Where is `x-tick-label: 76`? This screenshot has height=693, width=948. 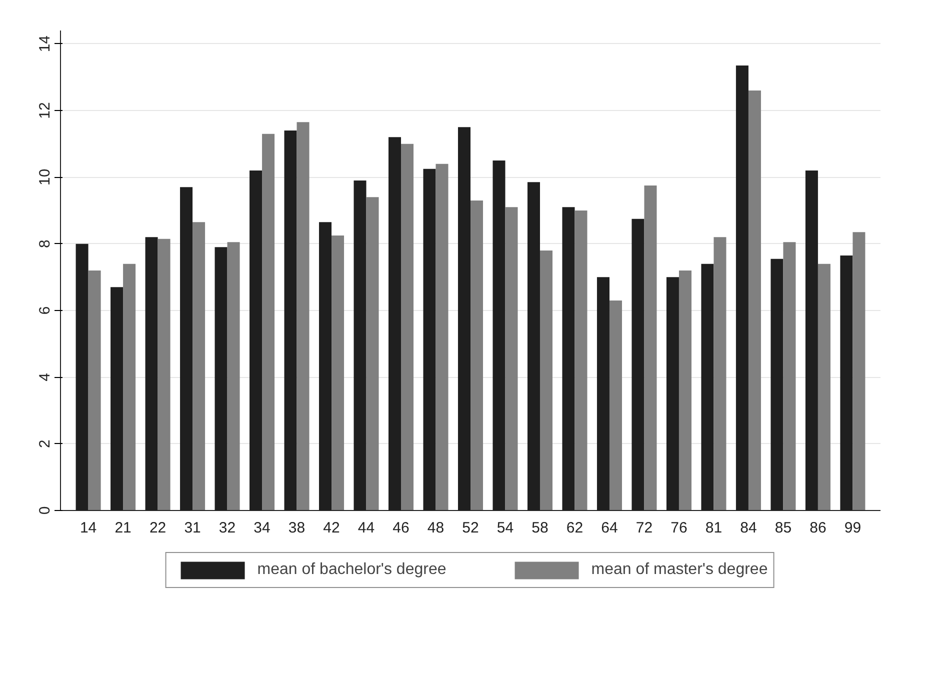
x-tick-label: 76 is located at coordinates (679, 528).